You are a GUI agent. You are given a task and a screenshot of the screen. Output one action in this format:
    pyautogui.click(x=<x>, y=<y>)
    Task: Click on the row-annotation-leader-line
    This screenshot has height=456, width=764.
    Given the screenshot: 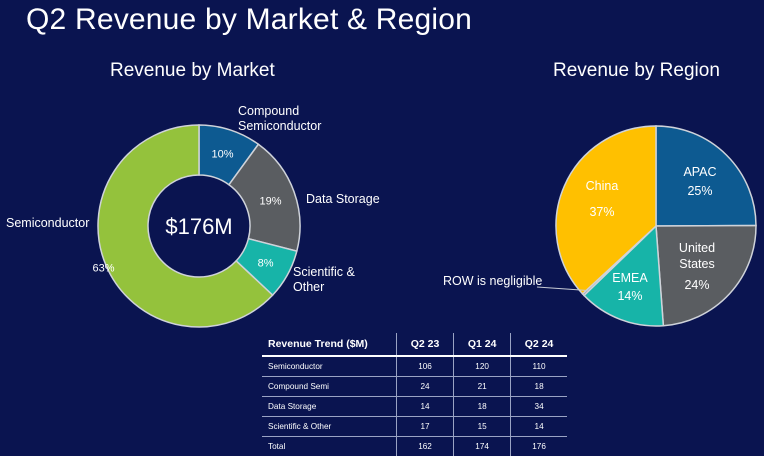 What is the action you would take?
    pyautogui.click(x=562, y=289)
    